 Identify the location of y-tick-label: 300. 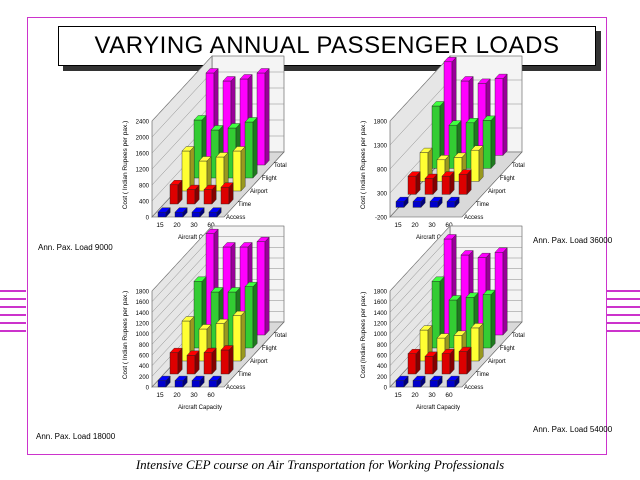
(382, 195).